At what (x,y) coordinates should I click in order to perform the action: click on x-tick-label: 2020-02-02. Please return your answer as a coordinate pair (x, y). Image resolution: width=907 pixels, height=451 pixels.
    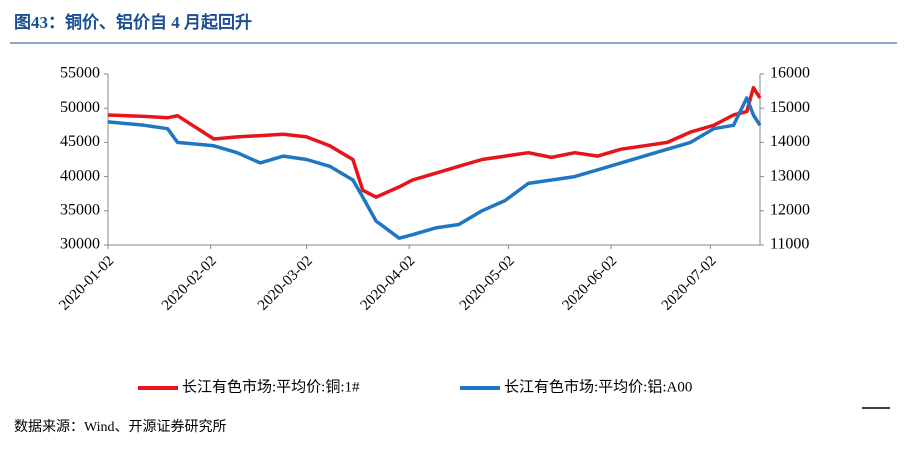
    Looking at the image, I should click on (189, 283).